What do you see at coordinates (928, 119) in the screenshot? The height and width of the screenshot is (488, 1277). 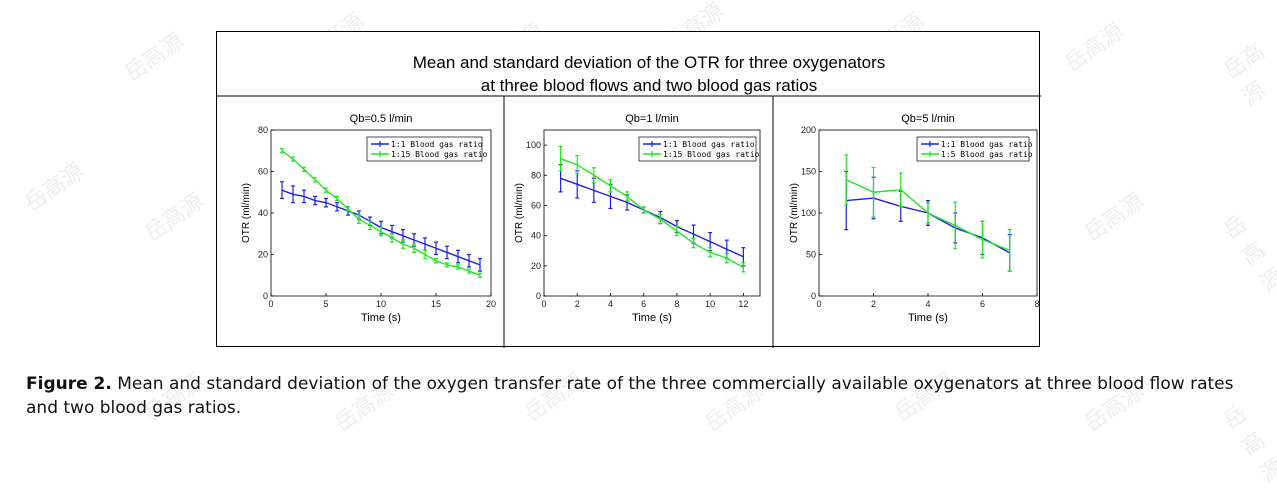 I see `chart-title: Qb=5 l/min` at bounding box center [928, 119].